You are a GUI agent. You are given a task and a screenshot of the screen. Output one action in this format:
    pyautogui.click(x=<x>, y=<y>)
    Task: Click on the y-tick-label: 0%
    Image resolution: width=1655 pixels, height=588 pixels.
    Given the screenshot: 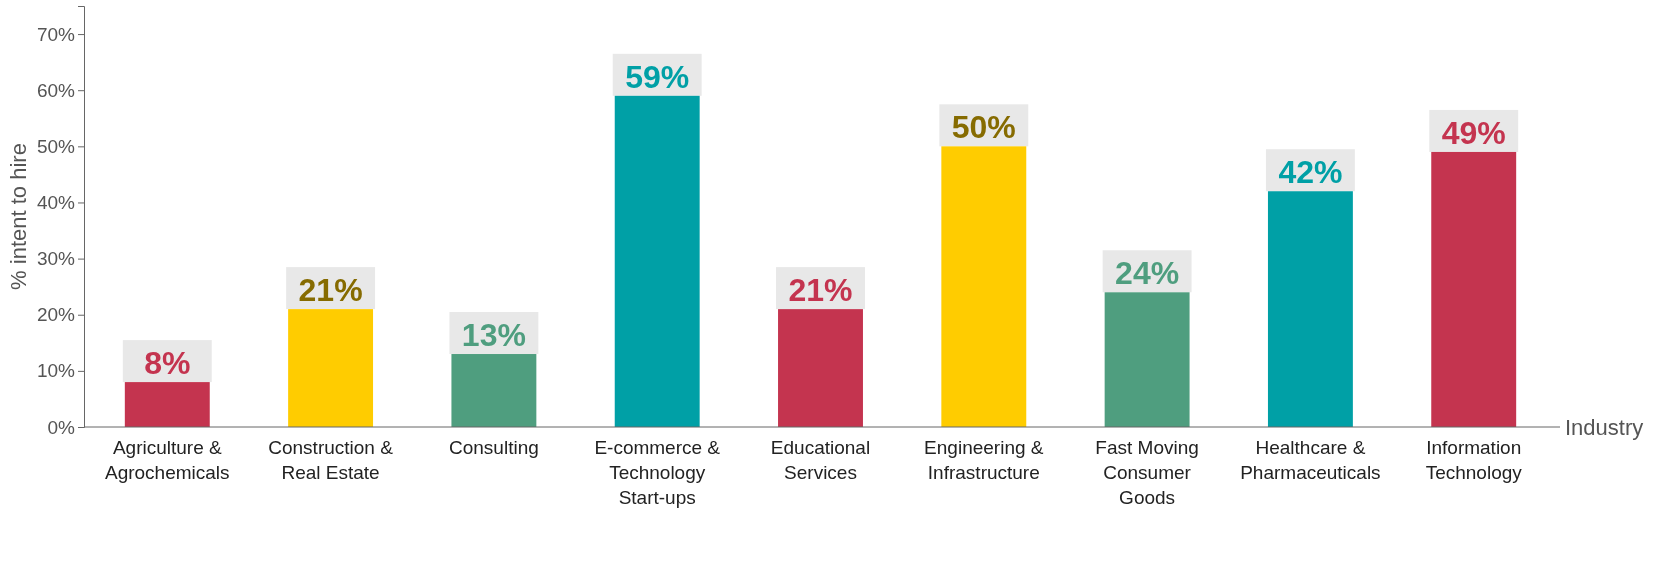 What is the action you would take?
    pyautogui.click(x=61, y=427)
    